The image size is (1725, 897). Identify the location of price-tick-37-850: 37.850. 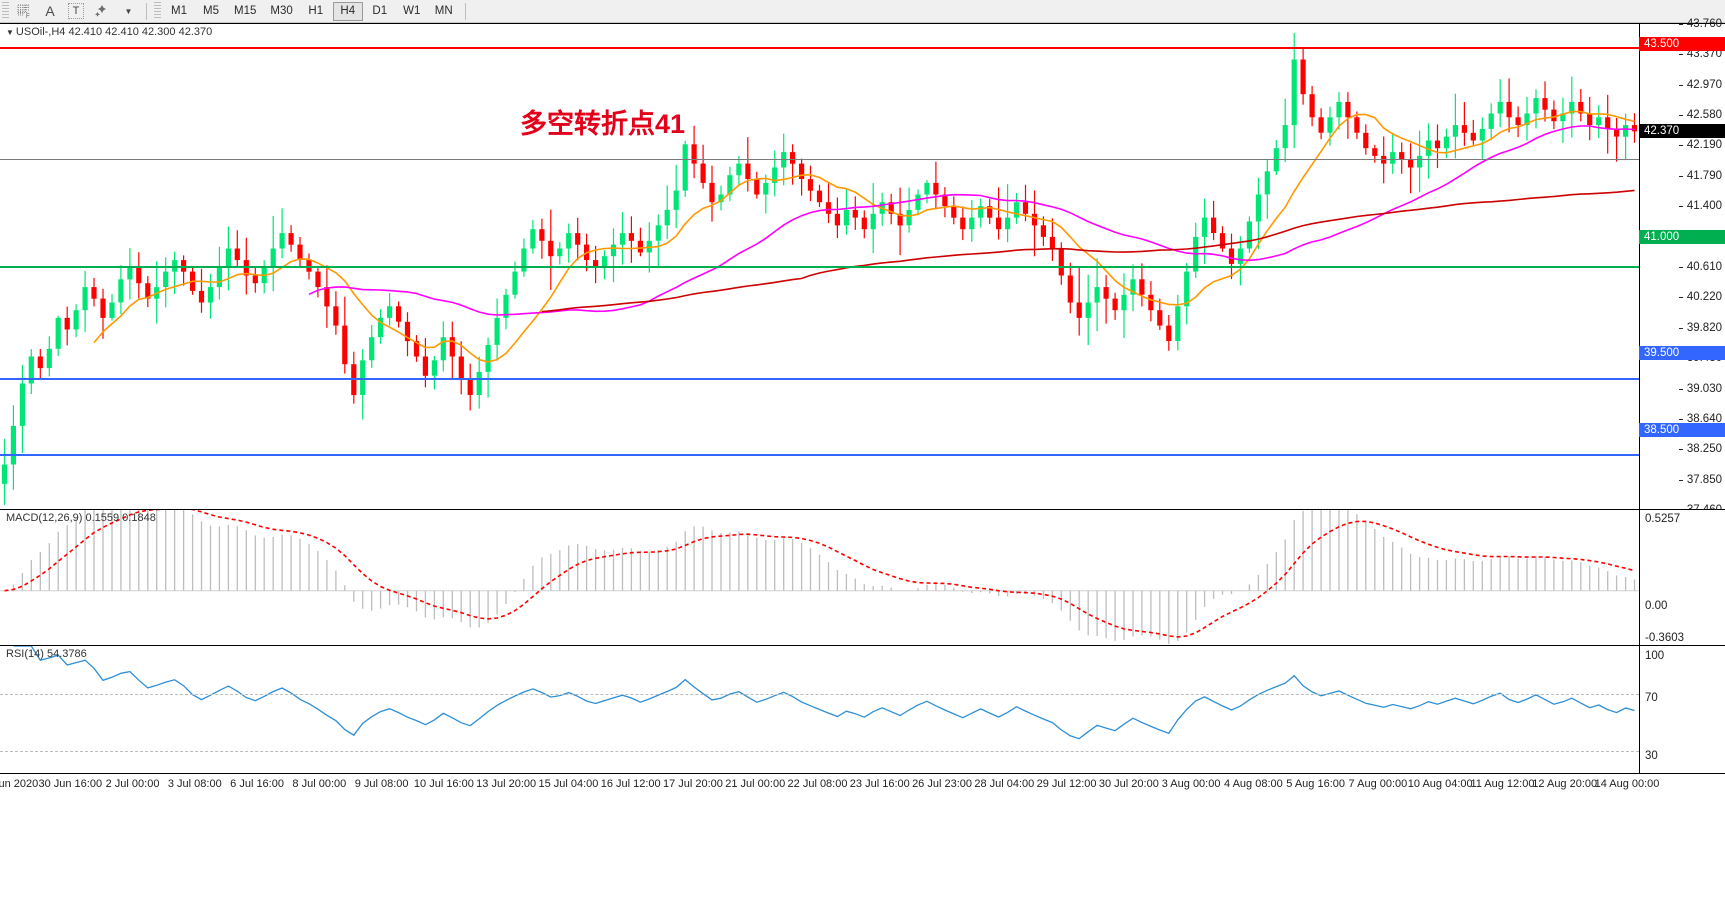
(1700, 480).